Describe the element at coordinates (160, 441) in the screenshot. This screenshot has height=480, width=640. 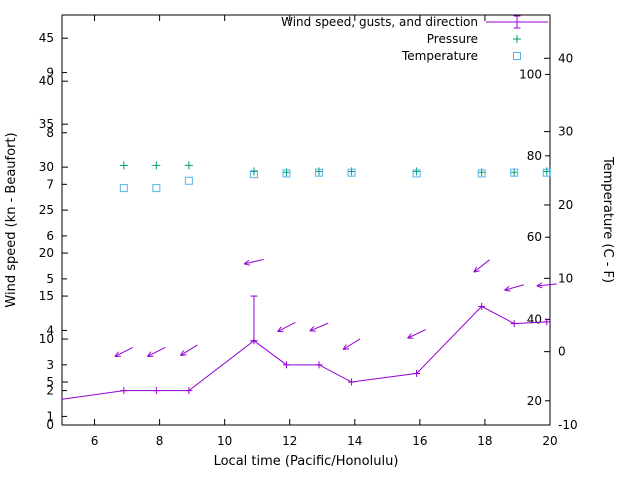
I see `x-tick-label: 8` at that location.